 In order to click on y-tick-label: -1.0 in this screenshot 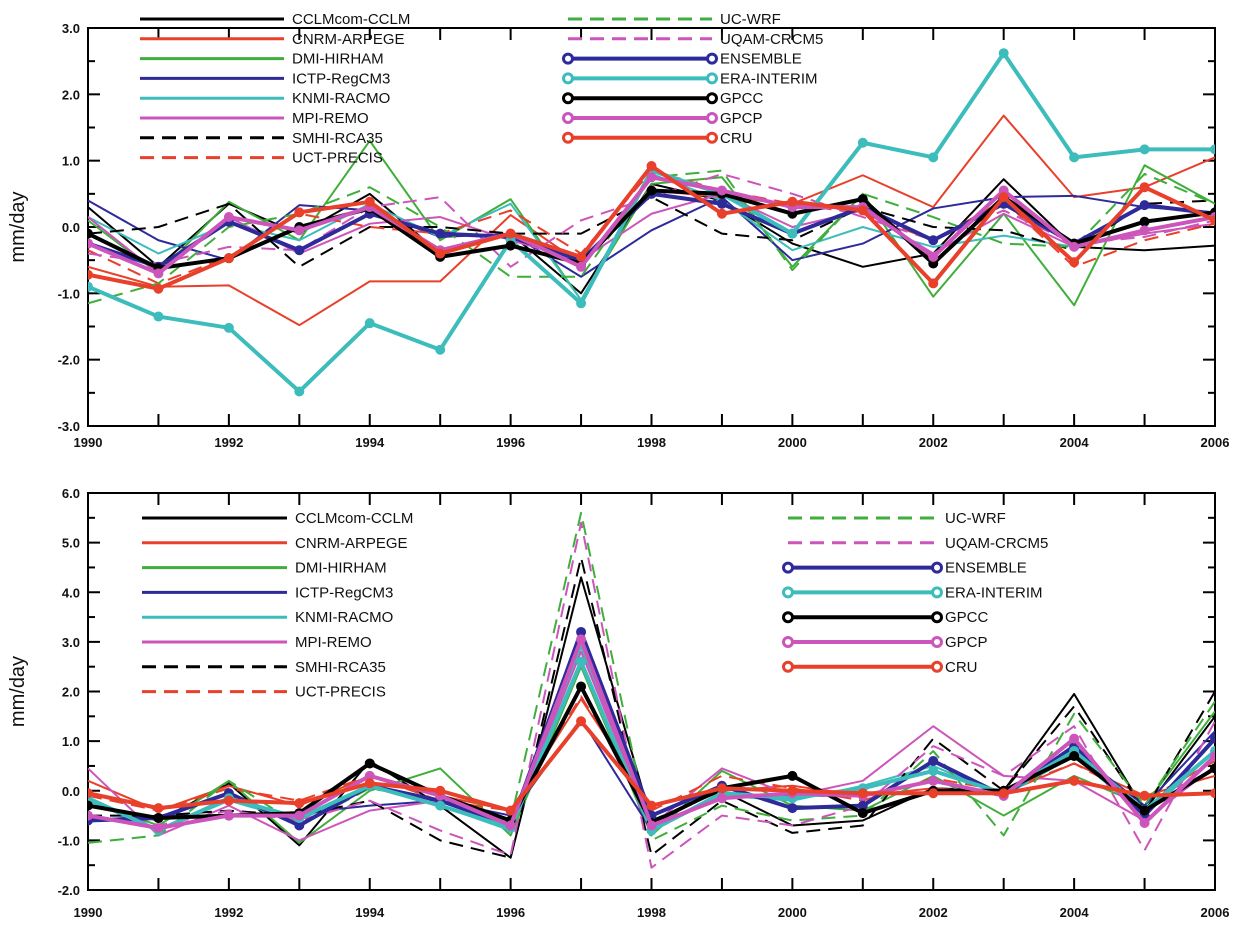, I will do `click(69, 840)`.